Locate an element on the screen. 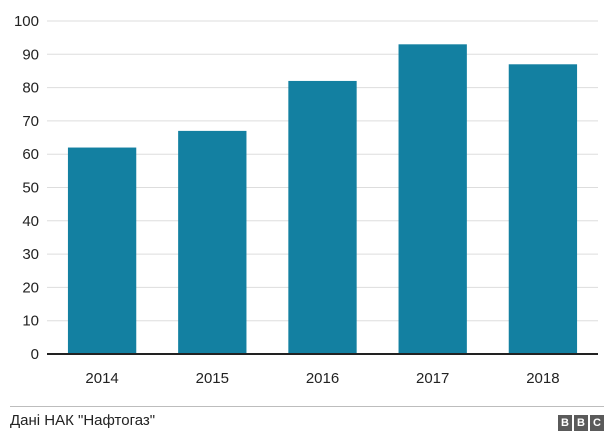 The image size is (614, 442). source-note: Дані НАК "Нафтогаз" is located at coordinates (83, 420).